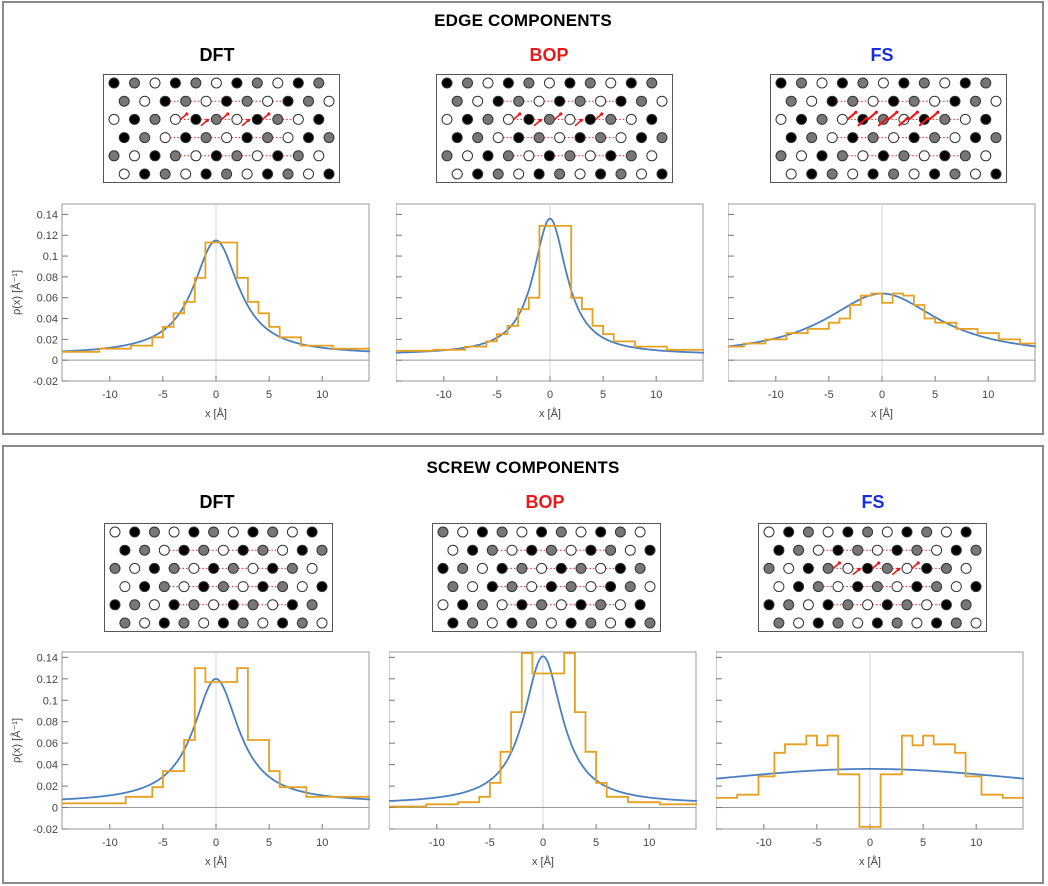 This screenshot has height=886, width=1048. Describe the element at coordinates (16, 292) in the screenshot. I see `y-axis-label: ρ(x) [Å⁻¹]` at that location.